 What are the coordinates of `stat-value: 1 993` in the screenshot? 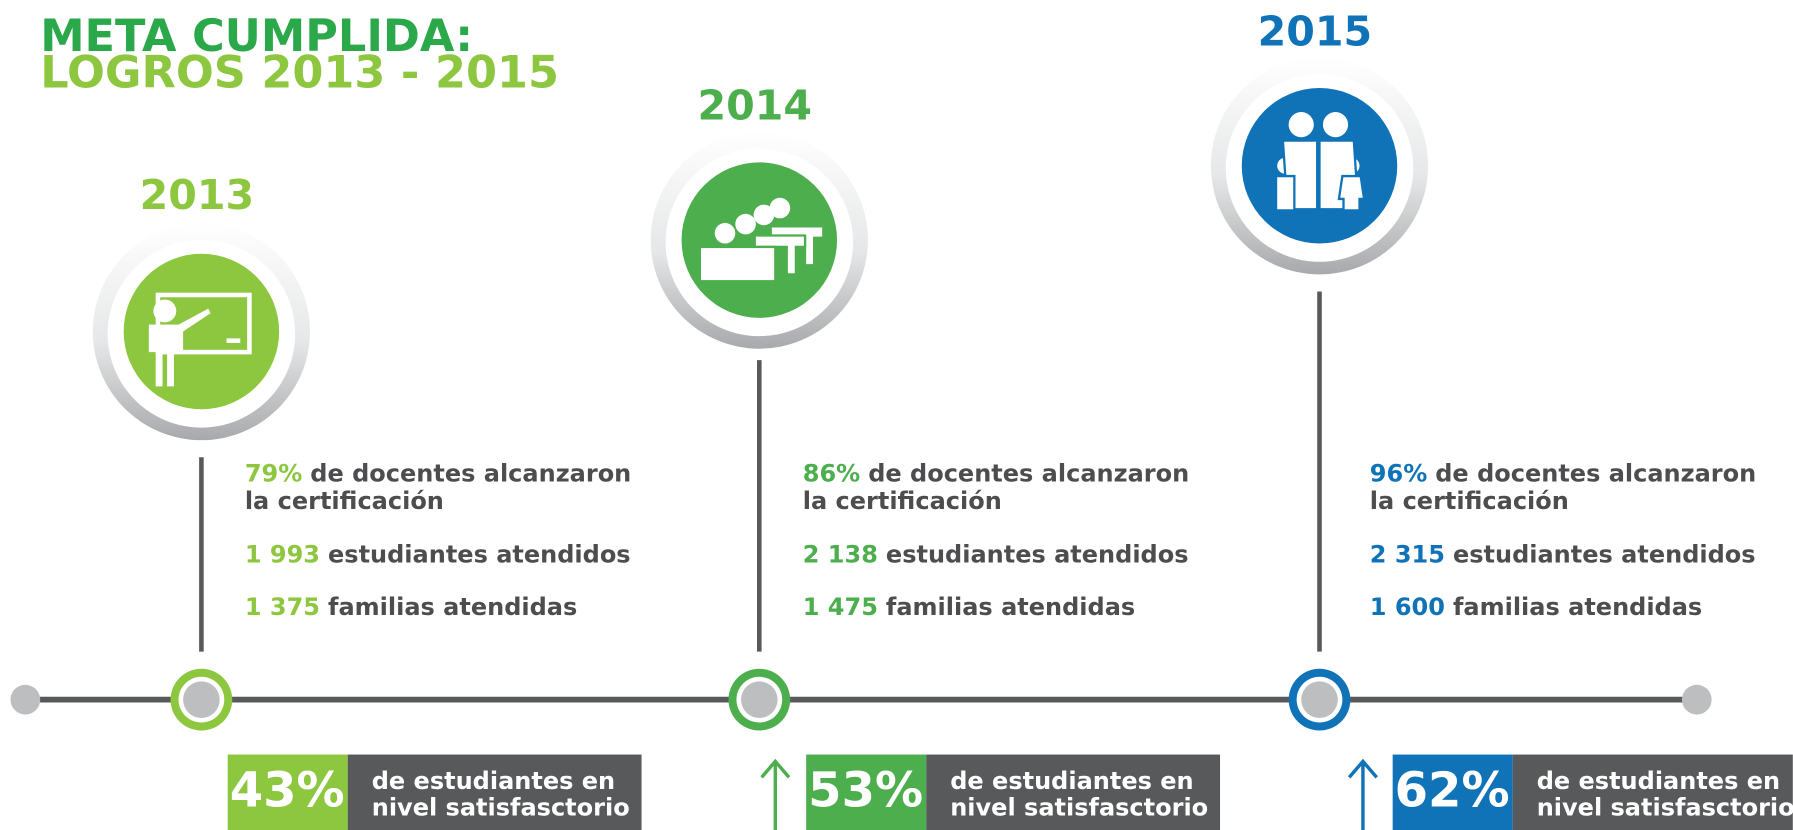 It's located at (282, 555).